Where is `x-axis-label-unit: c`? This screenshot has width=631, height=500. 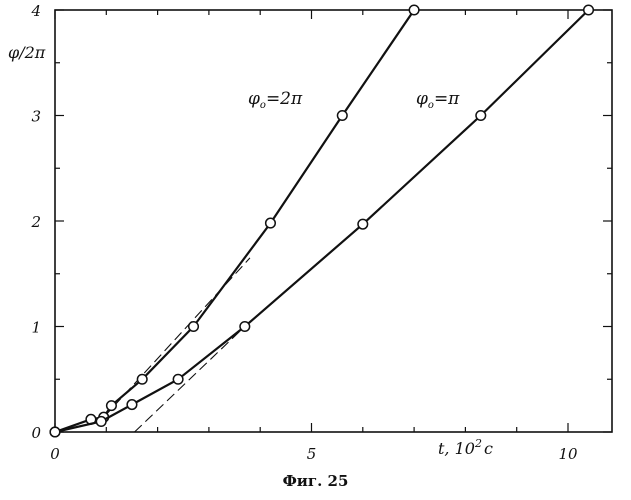 x-axis-label-unit: c is located at coordinates (488, 448).